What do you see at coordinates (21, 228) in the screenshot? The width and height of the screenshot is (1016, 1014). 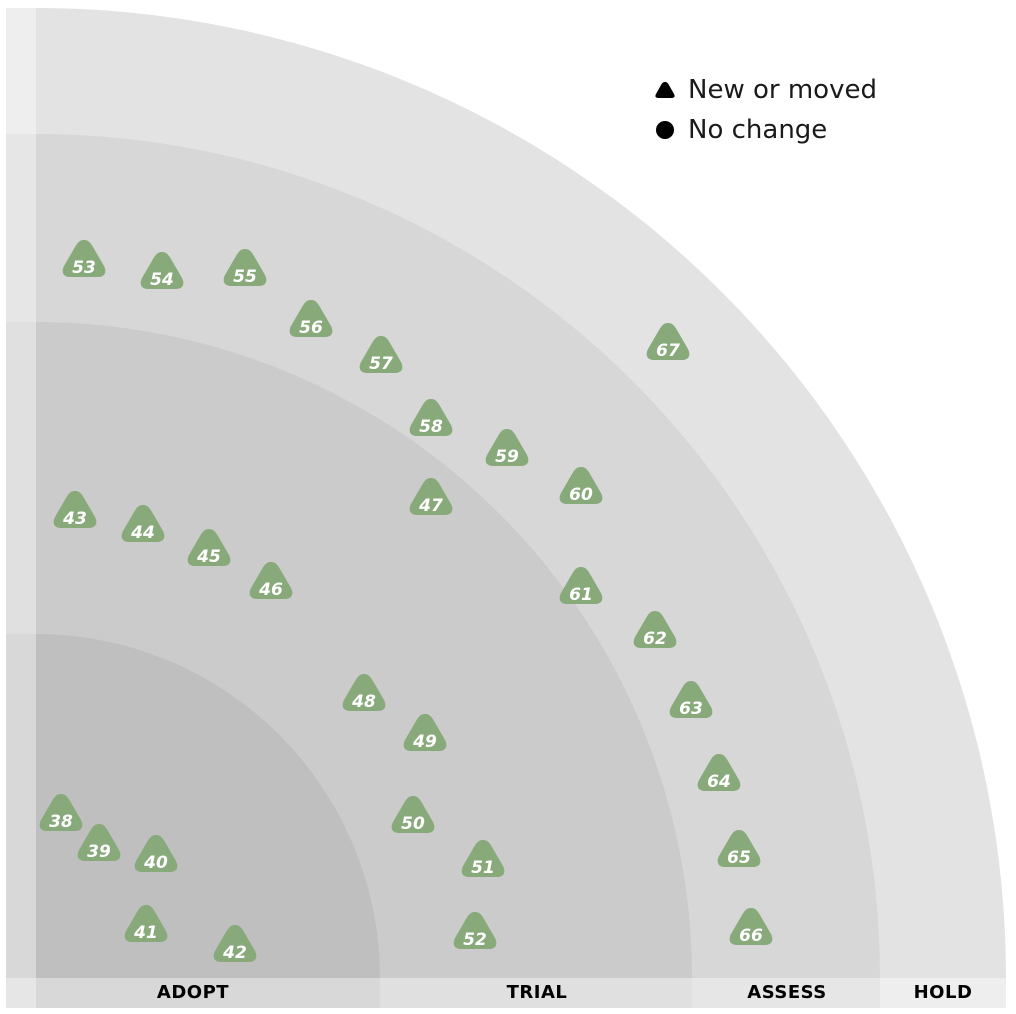 I see `left-strip-assess` at bounding box center [21, 228].